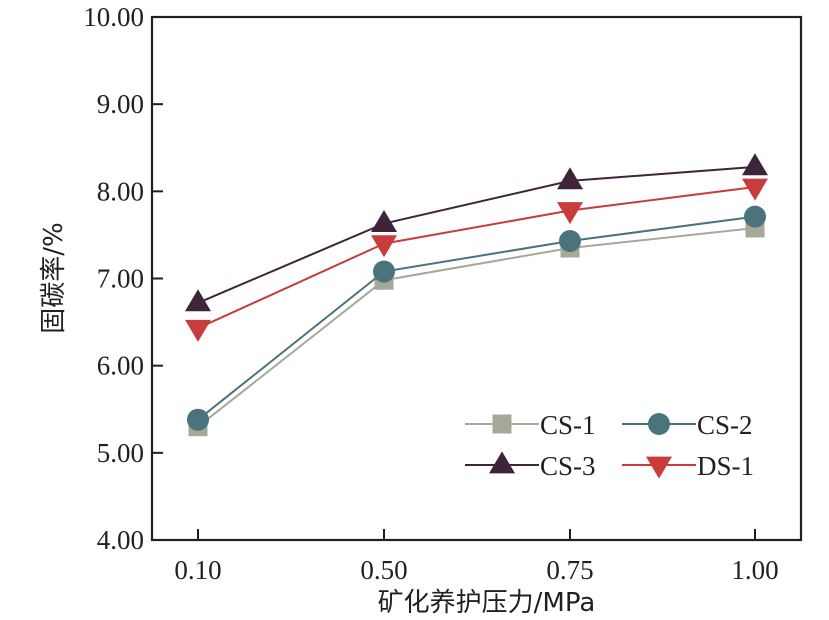 This screenshot has height=620, width=829. I want to click on legend-marker-square, so click(502, 424).